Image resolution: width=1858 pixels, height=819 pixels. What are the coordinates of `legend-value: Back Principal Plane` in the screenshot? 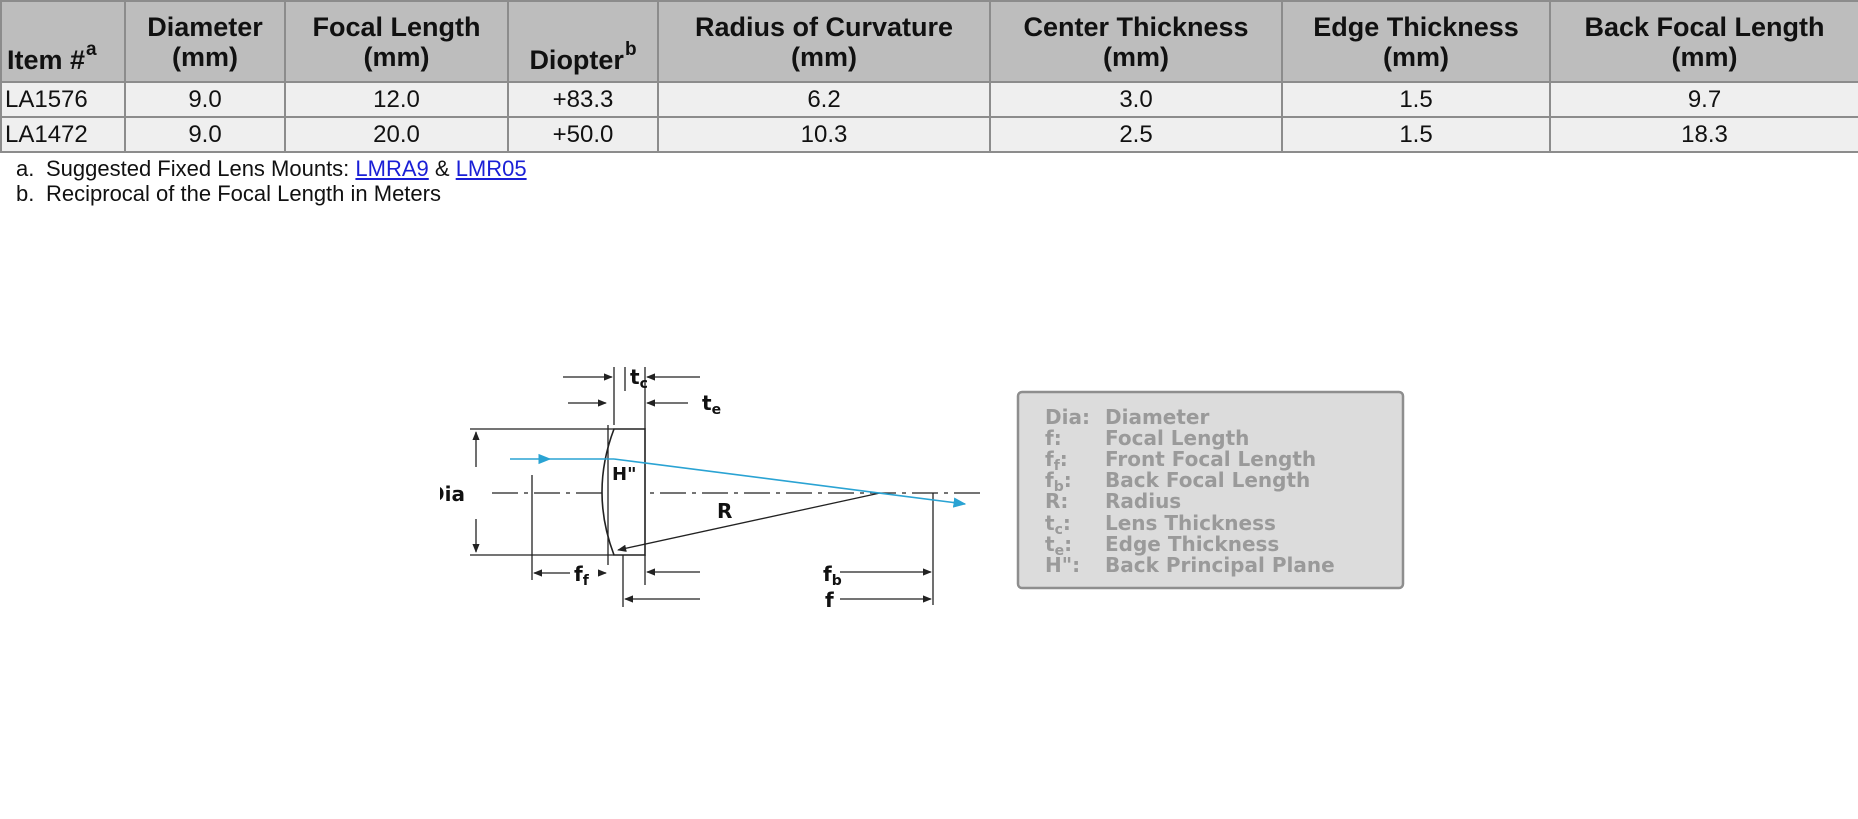 It's located at (1220, 565).